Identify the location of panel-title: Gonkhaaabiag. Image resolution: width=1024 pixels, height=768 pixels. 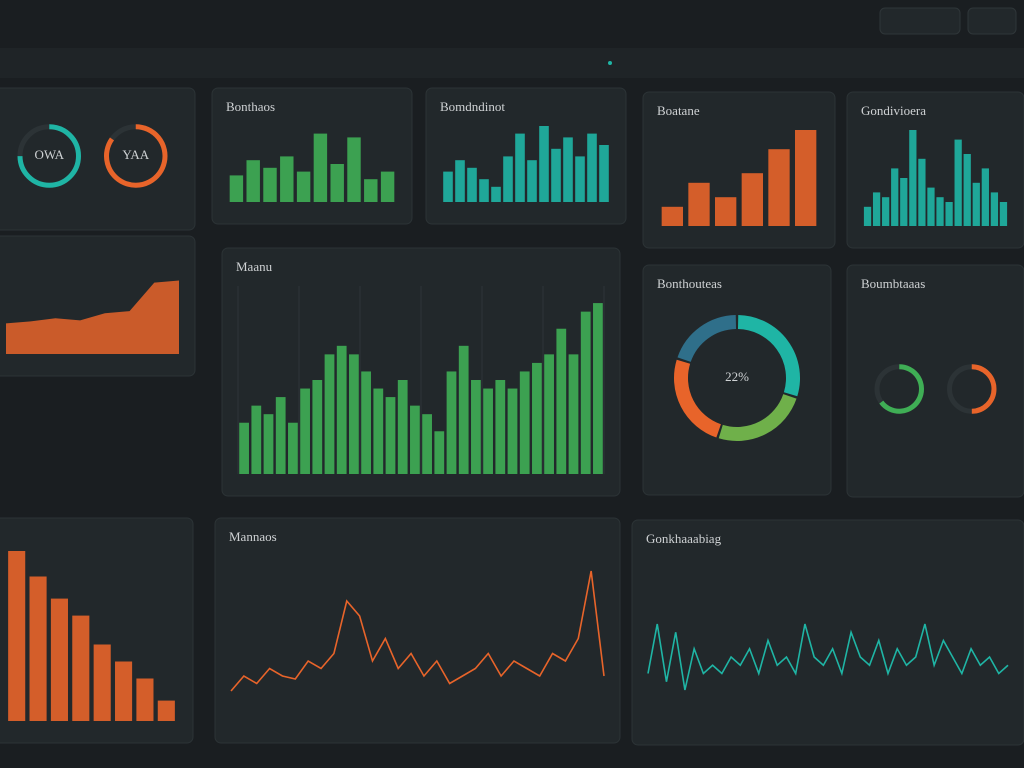
(684, 538).